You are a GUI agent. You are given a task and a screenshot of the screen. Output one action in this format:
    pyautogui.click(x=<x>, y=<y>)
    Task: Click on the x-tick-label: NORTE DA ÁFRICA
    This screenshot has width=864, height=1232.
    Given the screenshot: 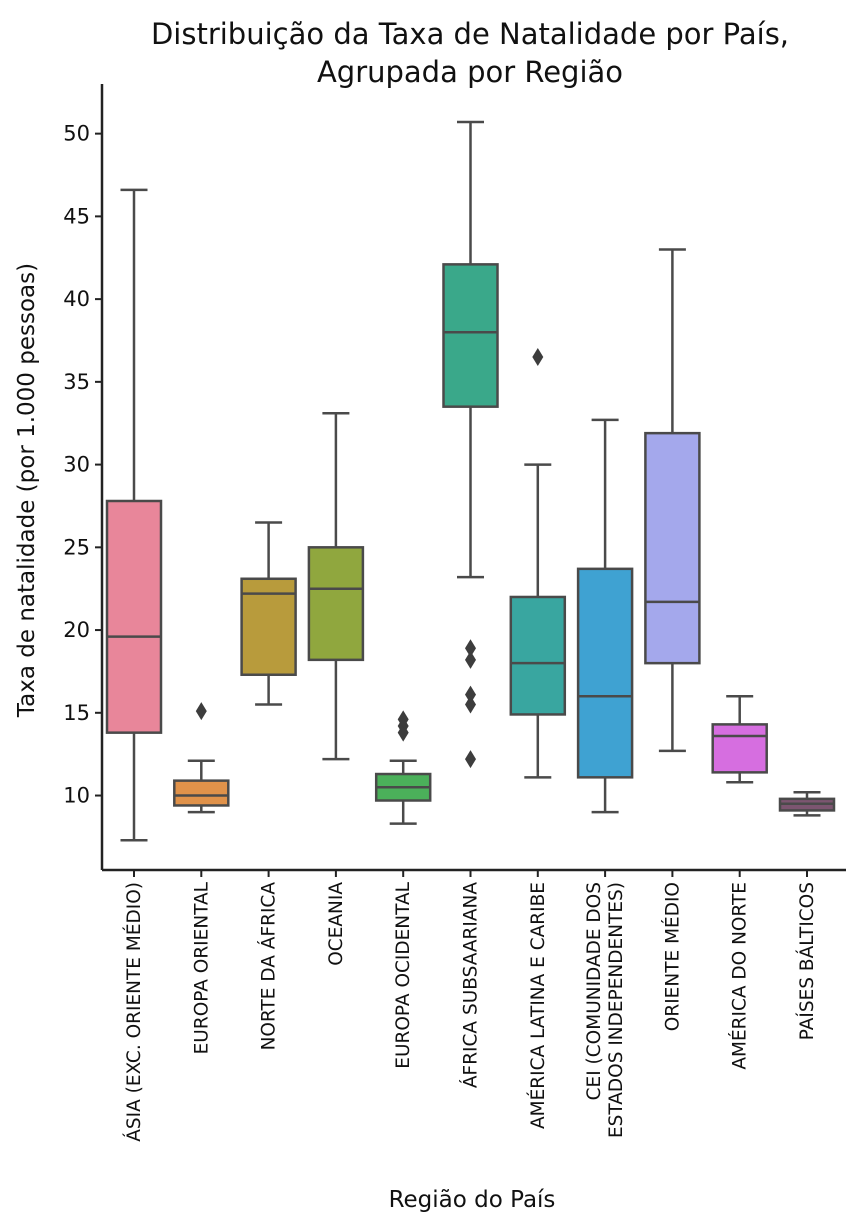 What is the action you would take?
    pyautogui.click(x=269, y=966)
    